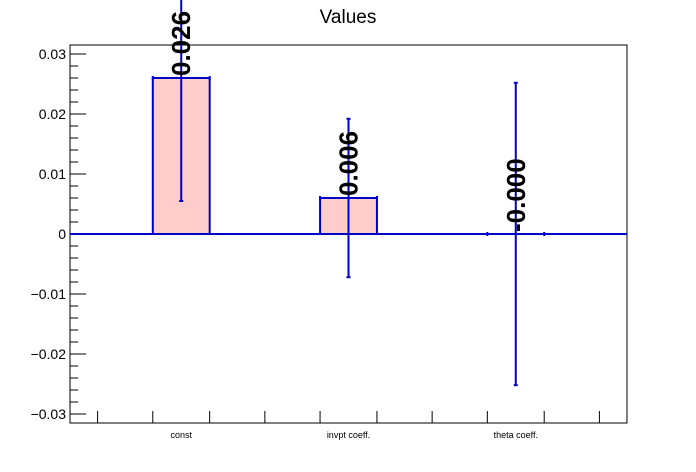 Image resolution: width=696 pixels, height=472 pixels. What do you see at coordinates (516, 195) in the screenshot?
I see `data-label: -0.000` at bounding box center [516, 195].